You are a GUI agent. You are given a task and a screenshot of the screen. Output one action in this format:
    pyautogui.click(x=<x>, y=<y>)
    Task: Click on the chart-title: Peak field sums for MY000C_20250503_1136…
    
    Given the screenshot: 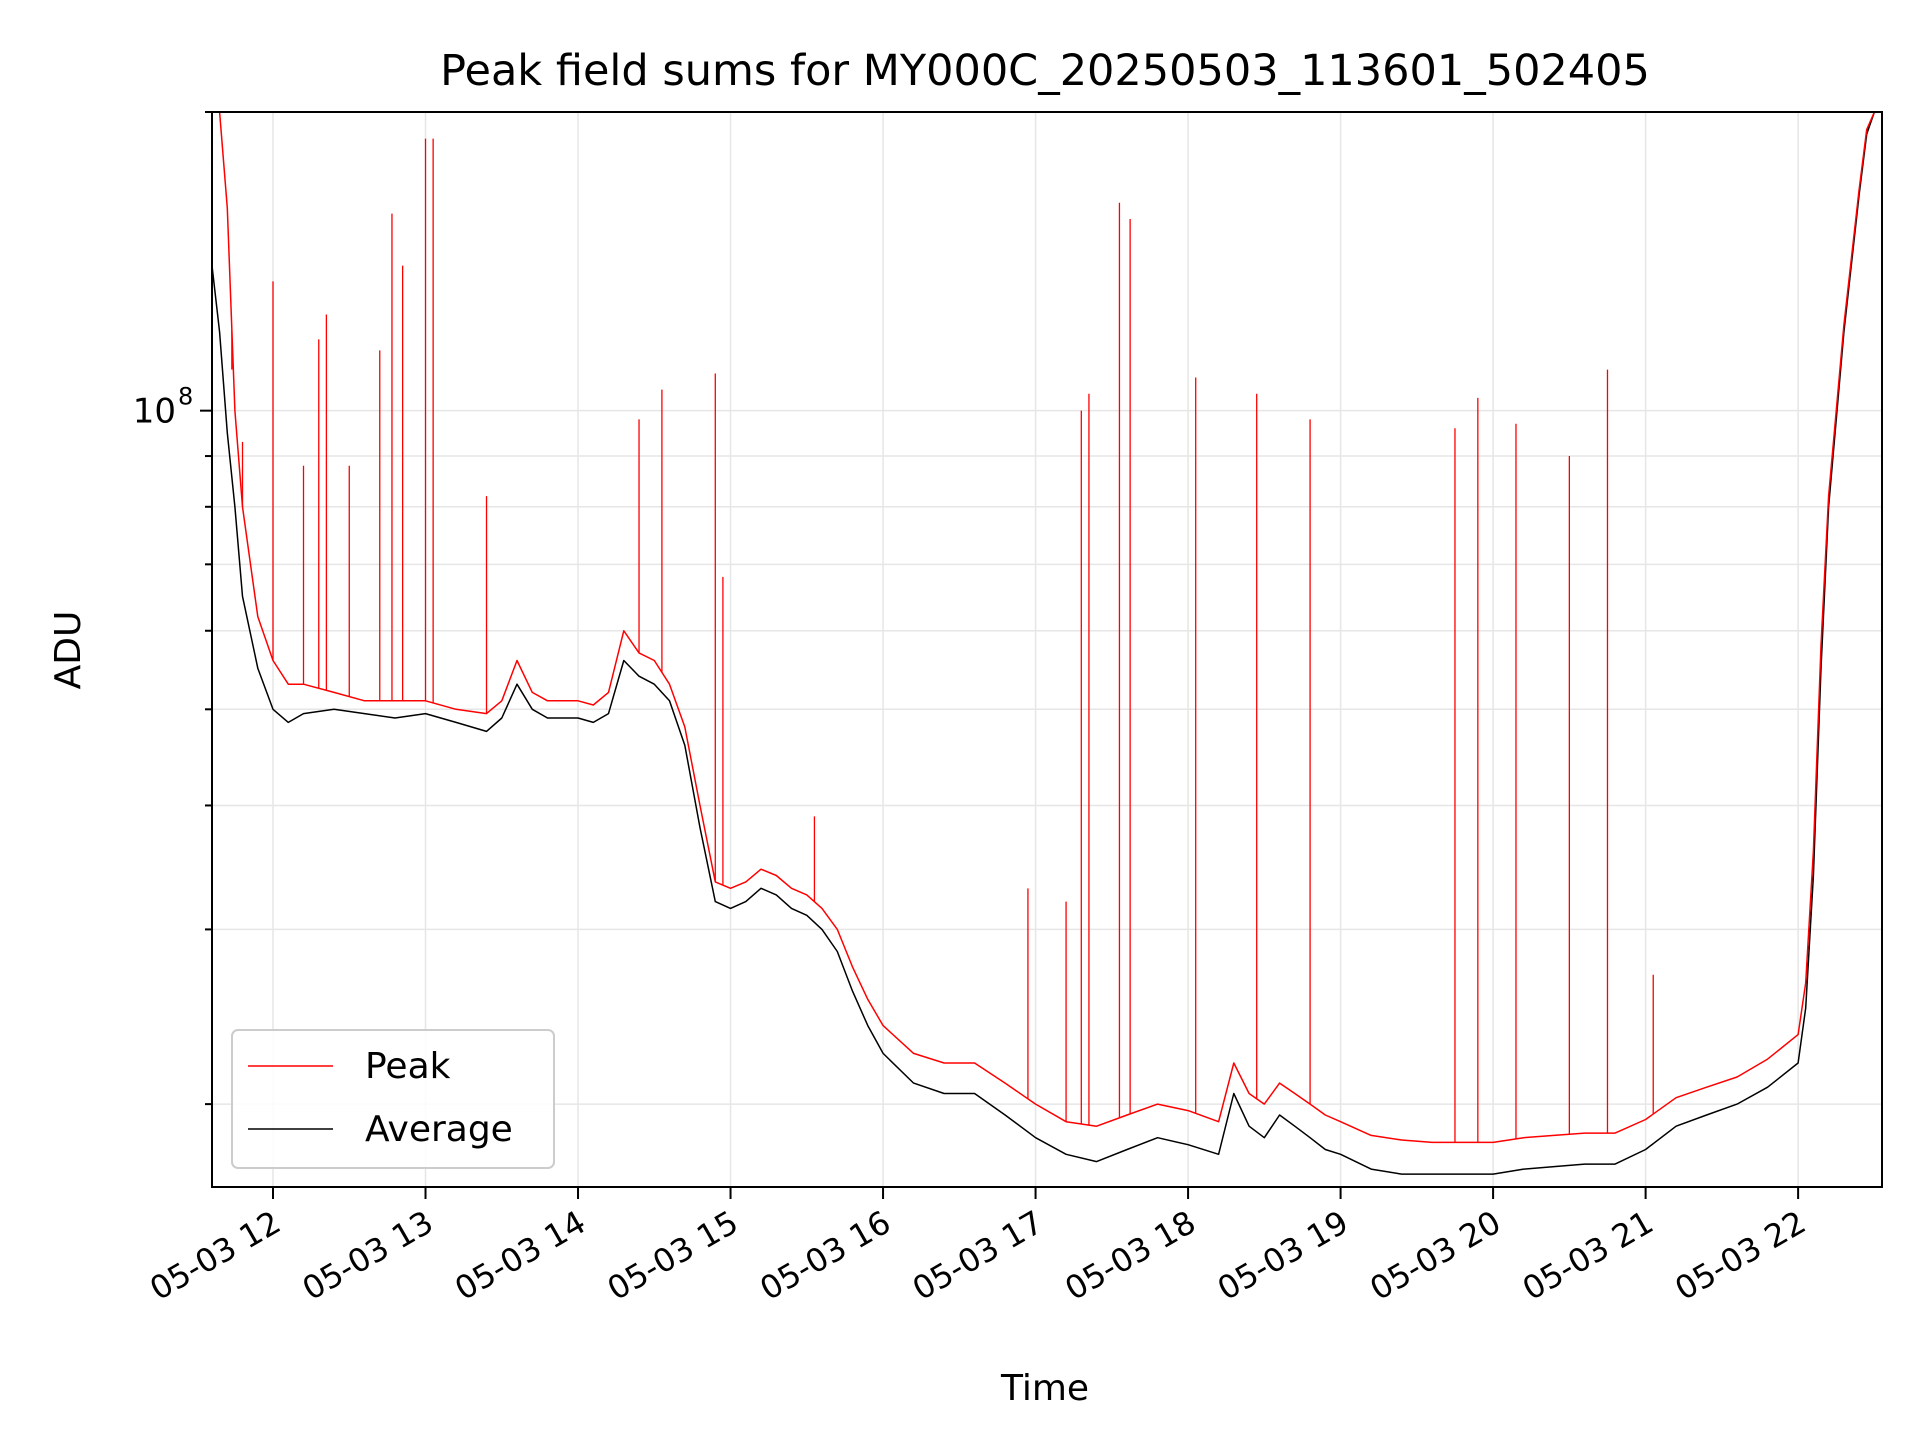 What is the action you would take?
    pyautogui.click(x=1045, y=71)
    